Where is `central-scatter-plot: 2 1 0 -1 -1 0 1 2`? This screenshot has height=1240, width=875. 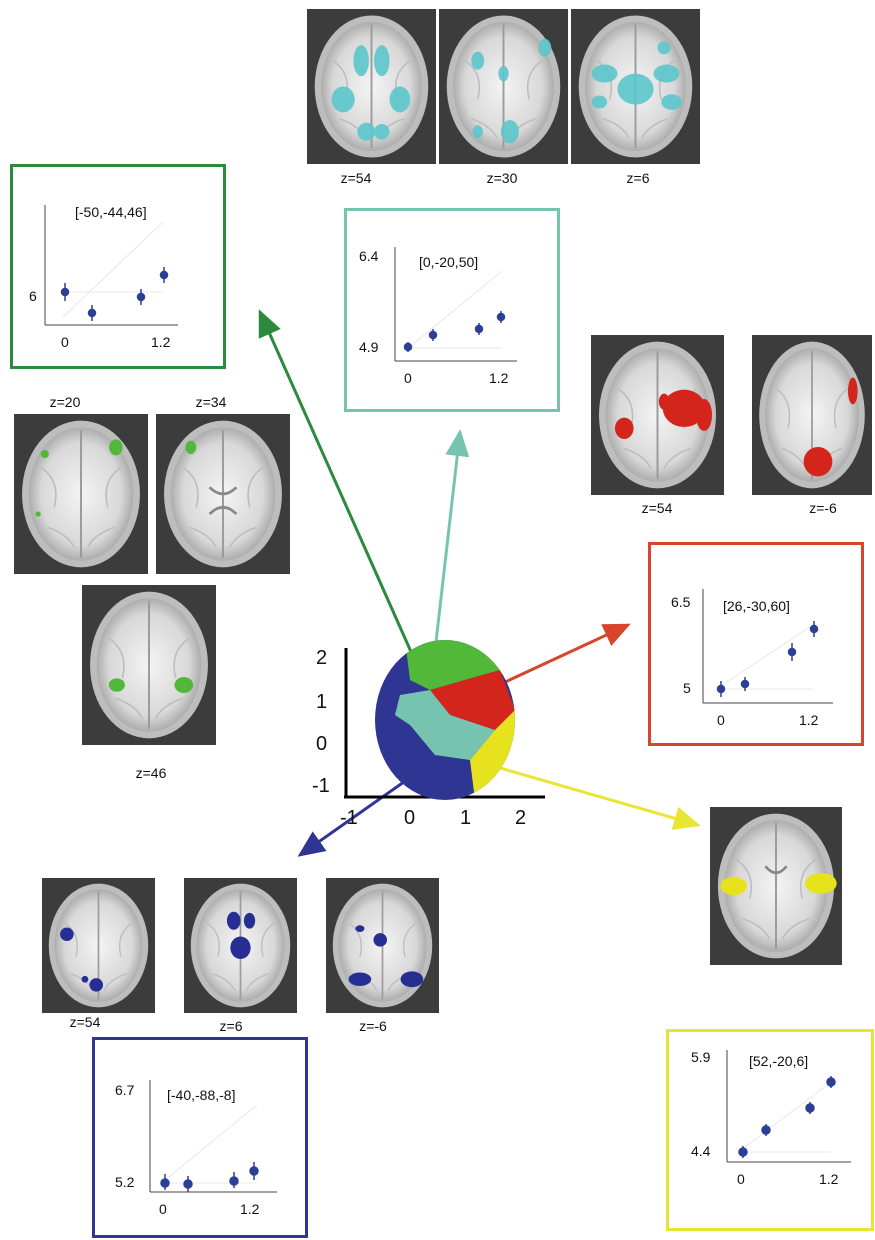
central-scatter-plot: 2 1 0 -1 -1 0 1 2 is located at coordinates (428, 734).